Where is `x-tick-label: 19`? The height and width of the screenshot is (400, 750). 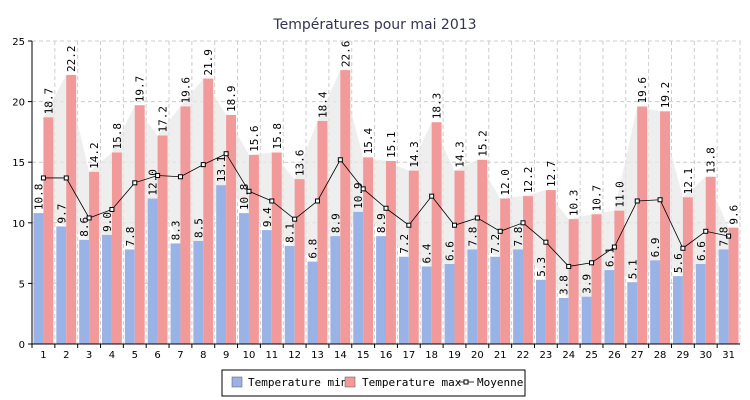 x-tick-label: 19 is located at coordinates (454, 355).